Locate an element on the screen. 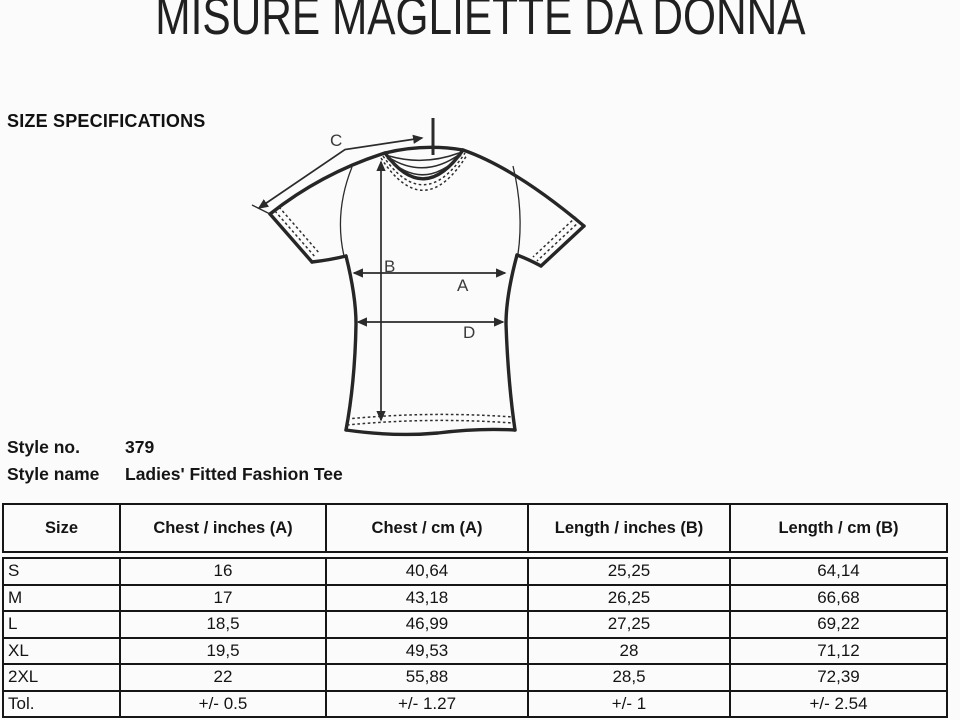 Image resolution: width=960 pixels, height=720 pixels. table-cell: S is located at coordinates (61, 571).